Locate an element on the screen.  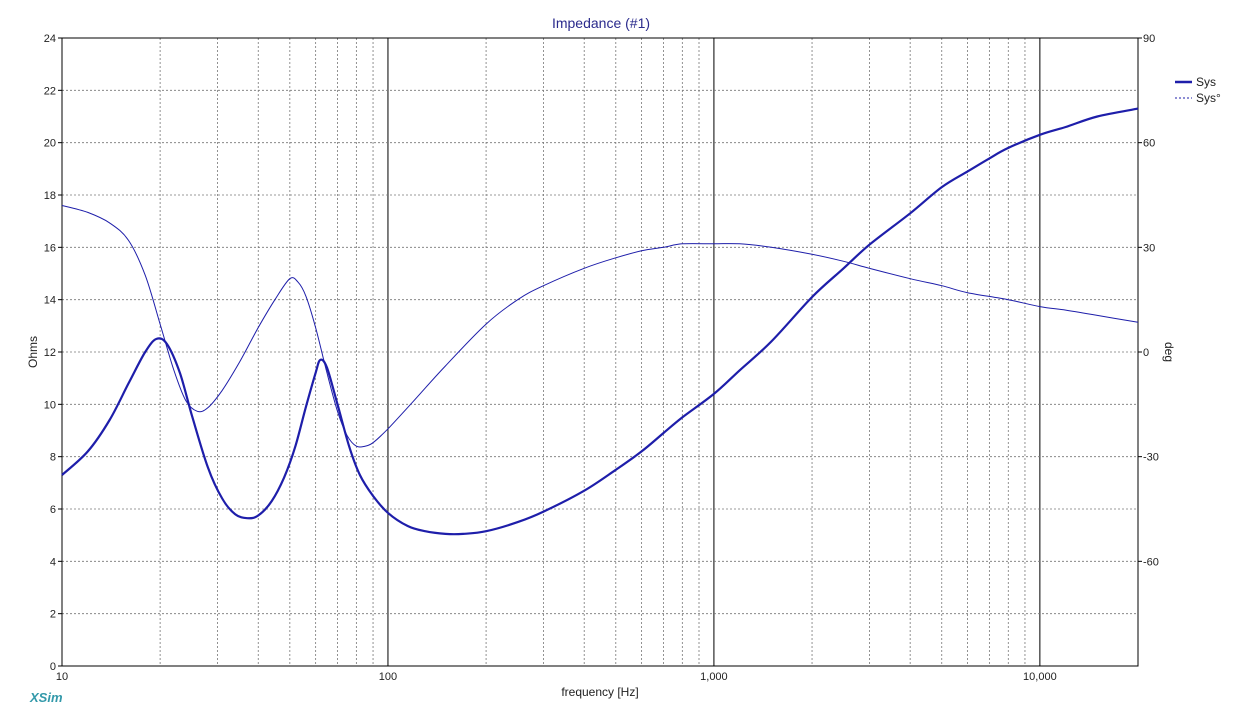
y2-tick-label: 30 is located at coordinates (1149, 248).